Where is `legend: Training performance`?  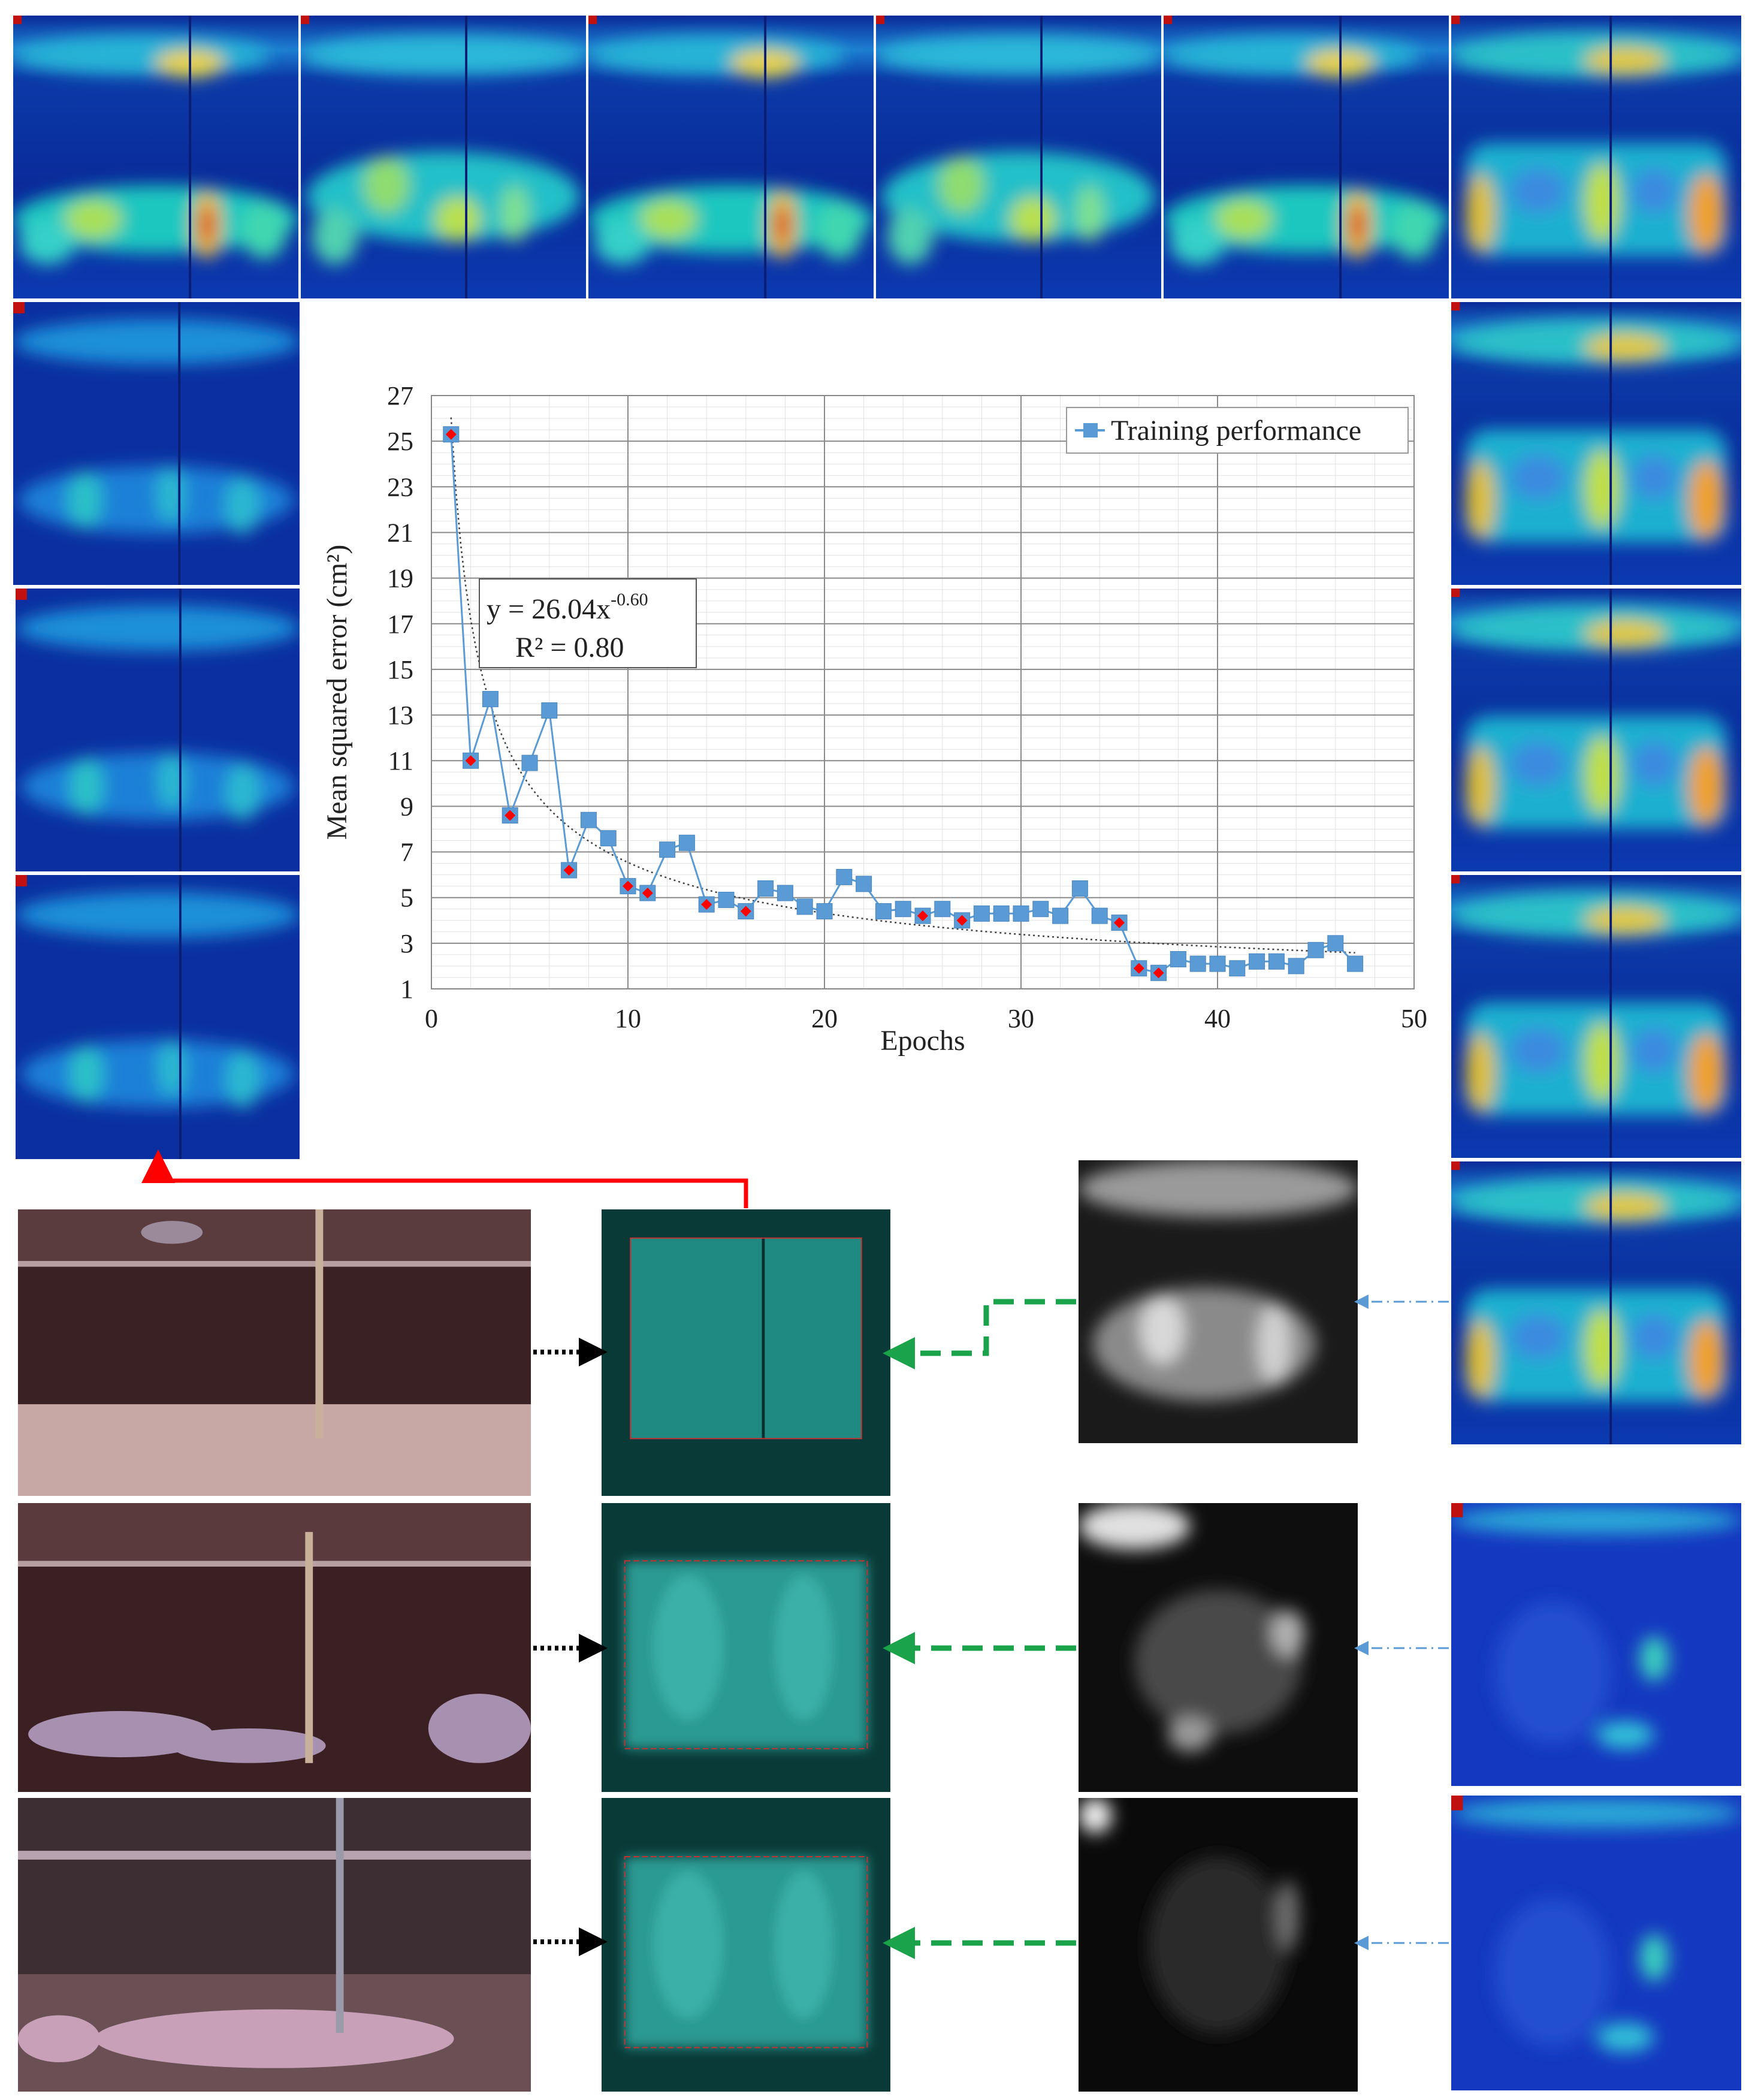
legend: Training performance is located at coordinates (1237, 430).